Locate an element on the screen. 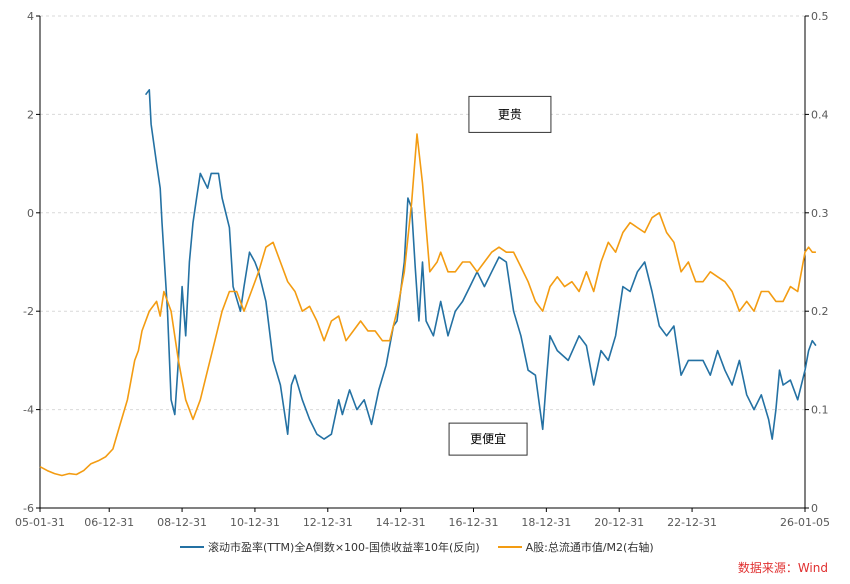  annotation-box: 更便宜 is located at coordinates (488, 439).